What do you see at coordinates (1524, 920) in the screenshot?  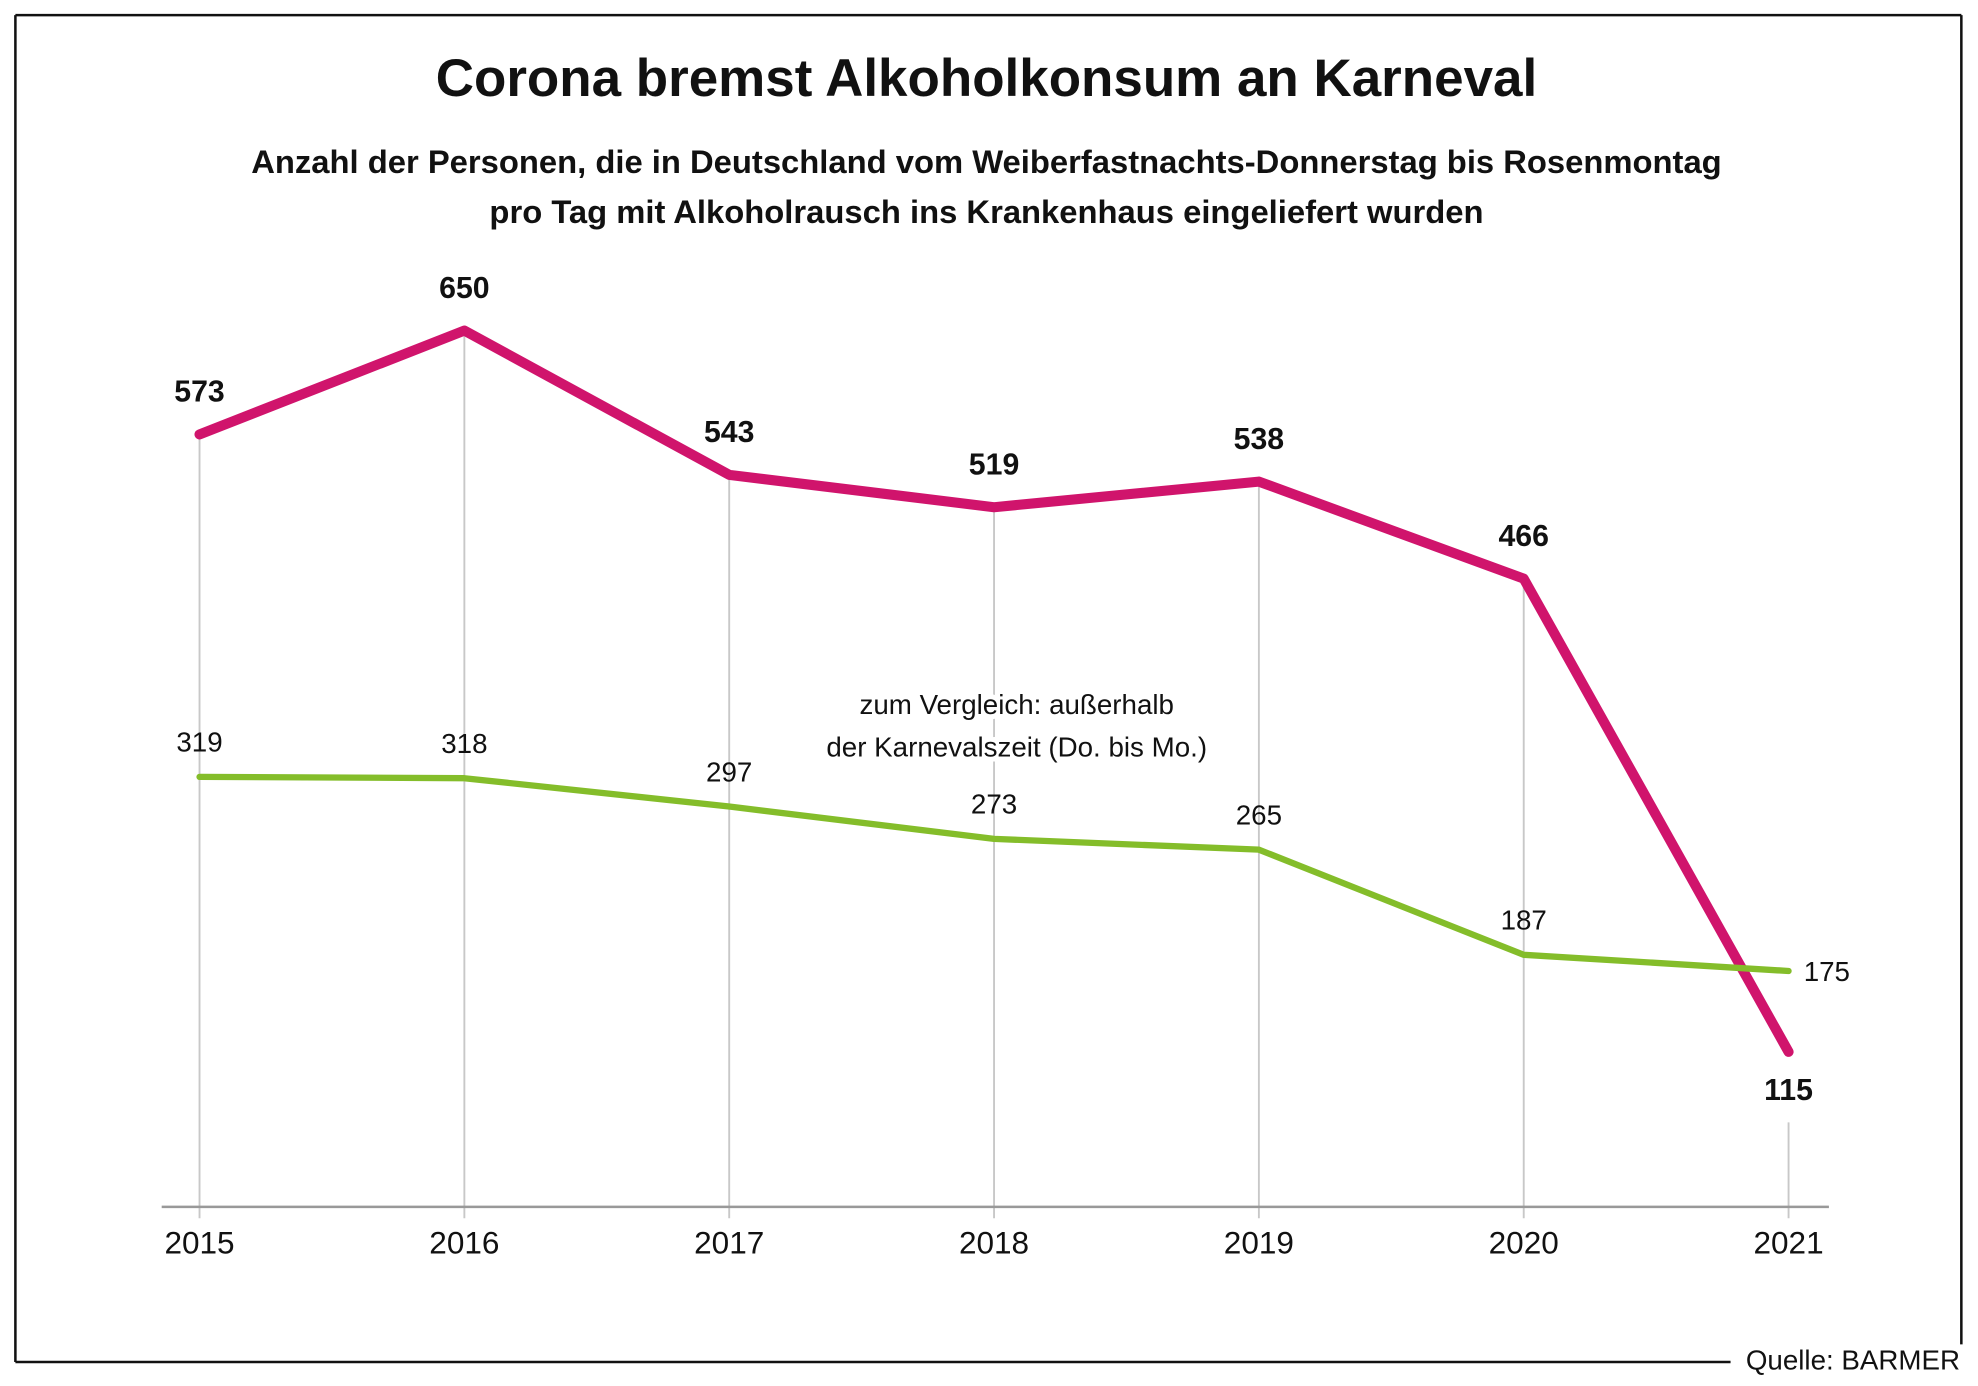 I see `data-label: 187` at bounding box center [1524, 920].